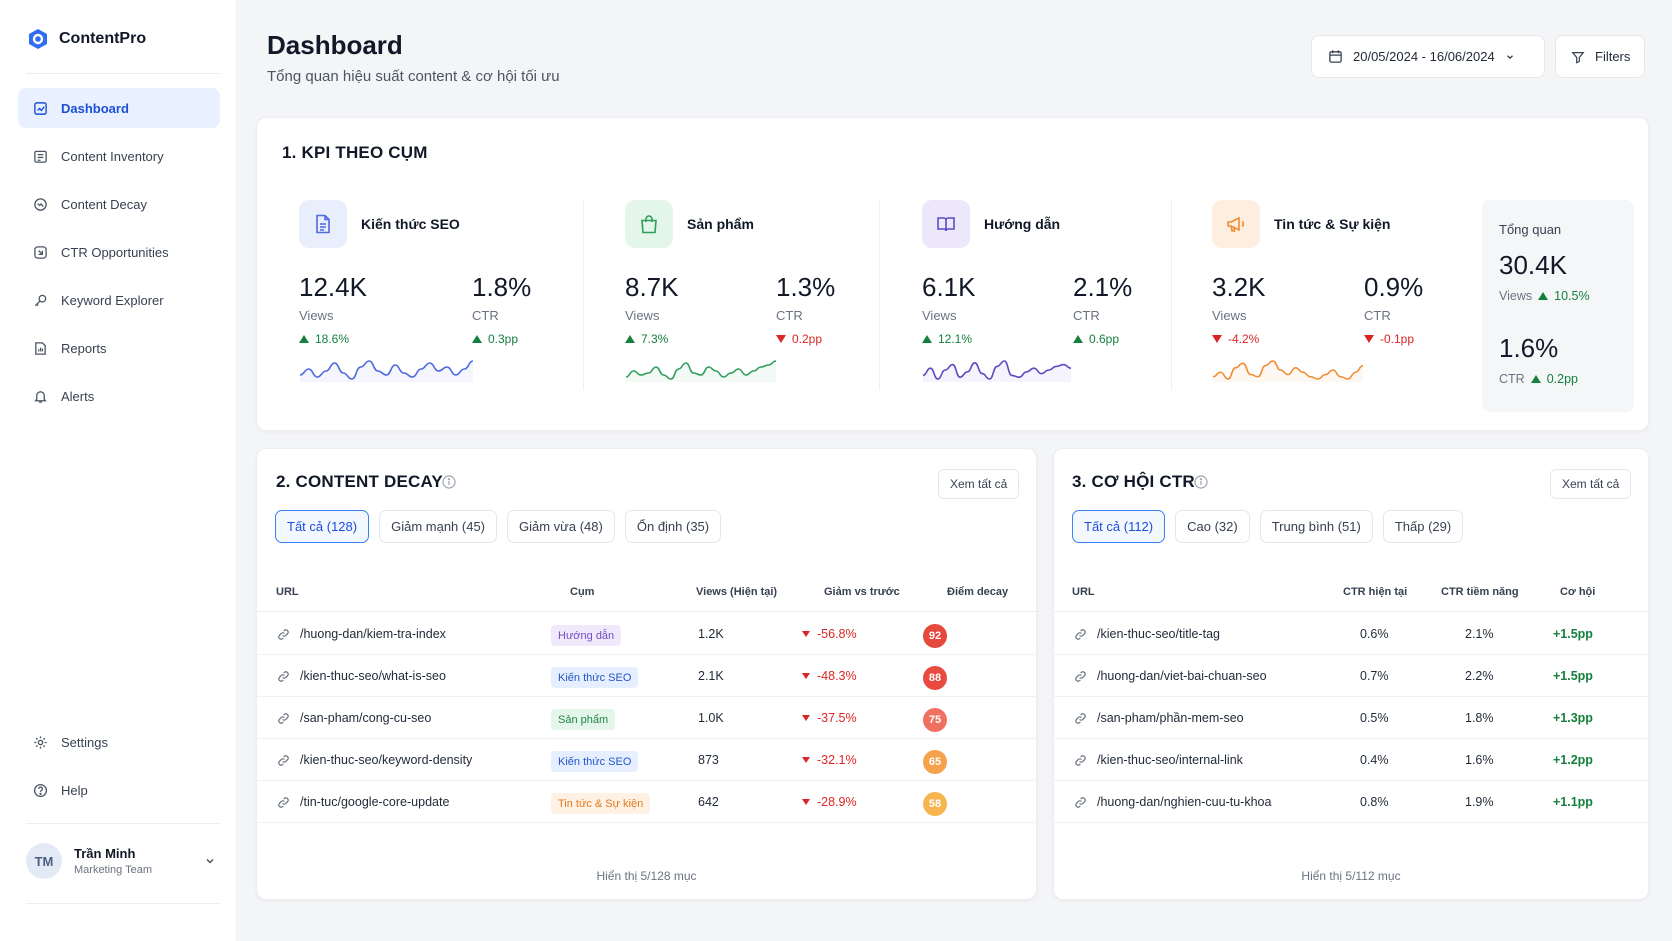 The height and width of the screenshot is (941, 1672). Describe the element at coordinates (119, 742) in the screenshot. I see `sidebar-item-settings: Settings` at that location.